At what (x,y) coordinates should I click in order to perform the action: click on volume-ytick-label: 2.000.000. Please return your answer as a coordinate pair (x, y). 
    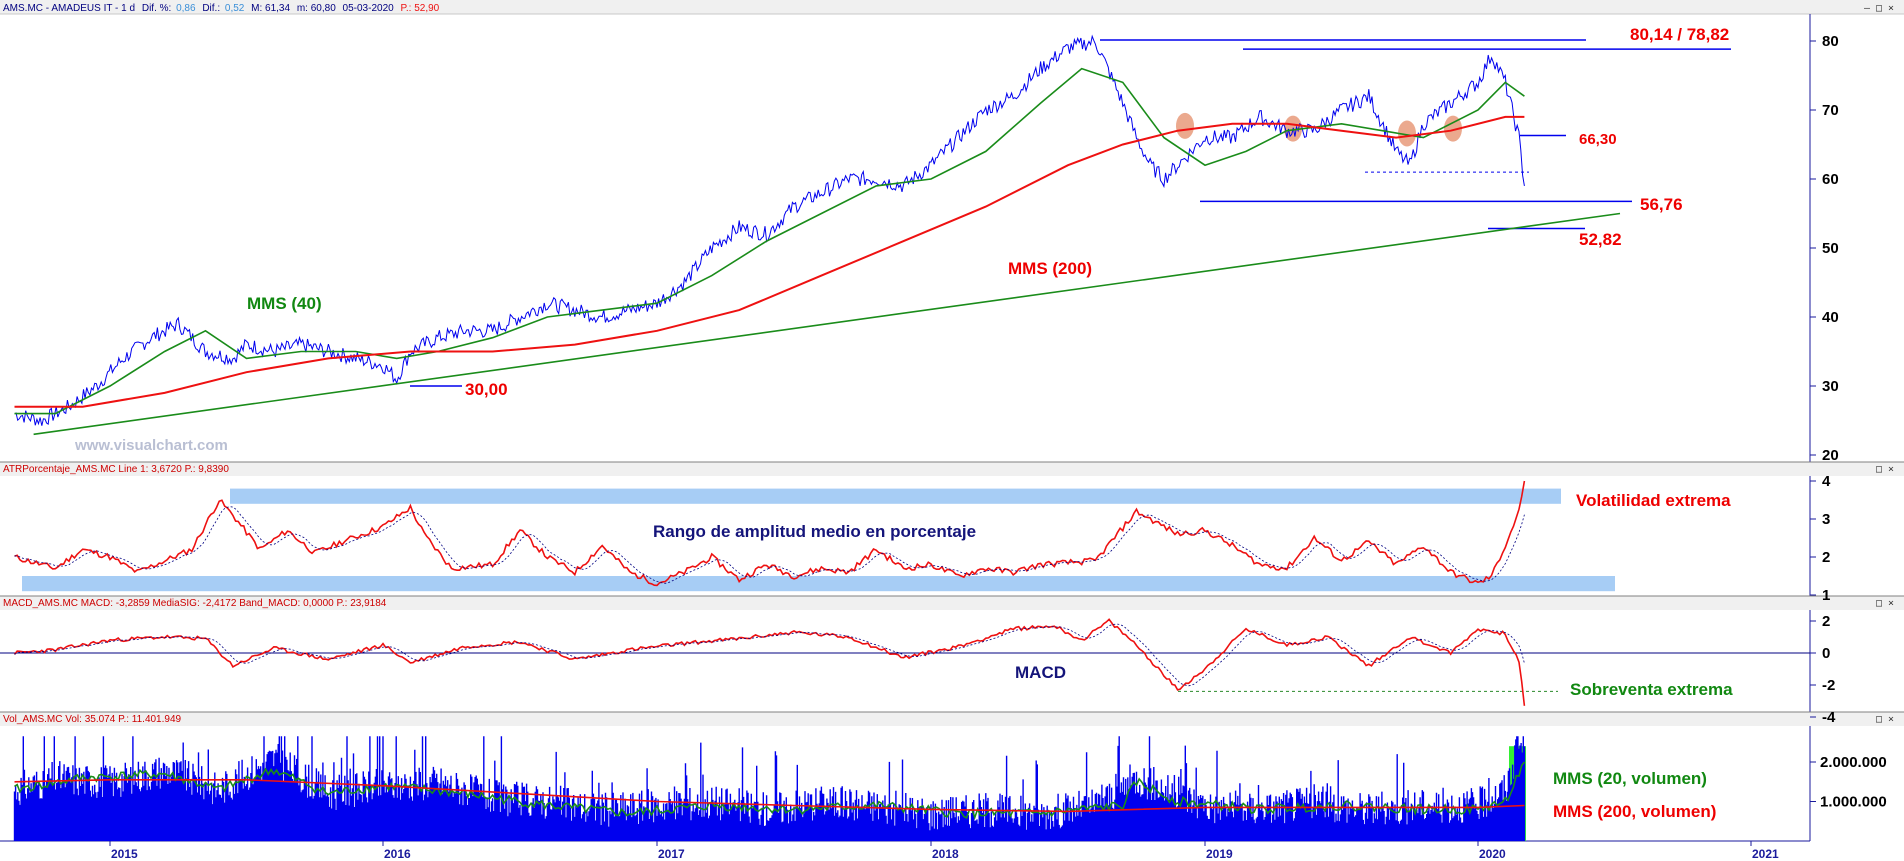
    Looking at the image, I should click on (1853, 762).